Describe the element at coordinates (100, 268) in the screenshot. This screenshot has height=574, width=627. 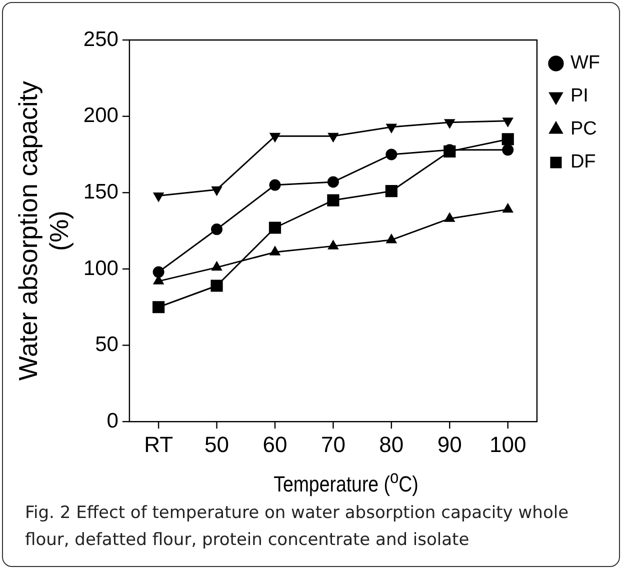
I see `y-tick-label: 100` at that location.